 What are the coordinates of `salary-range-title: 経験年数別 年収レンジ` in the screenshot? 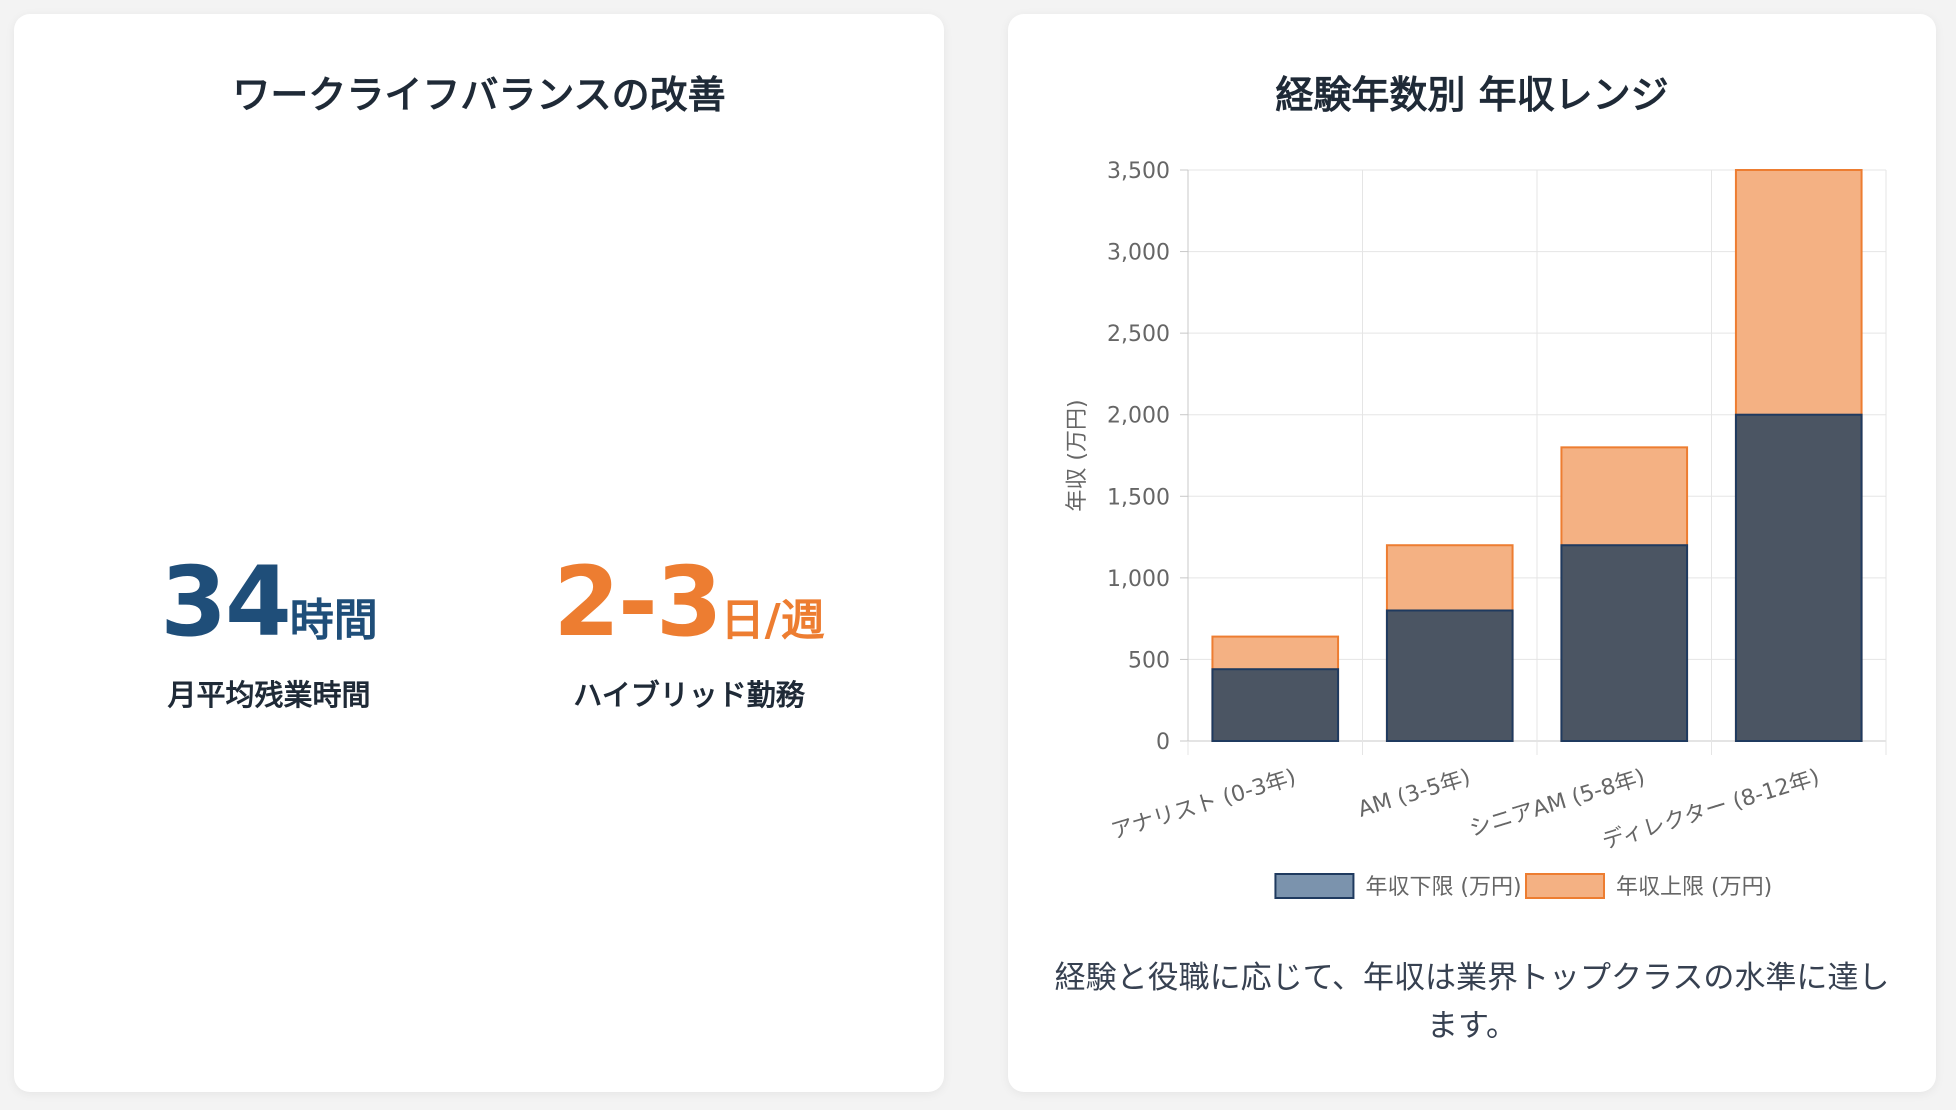 It's located at (1472, 95).